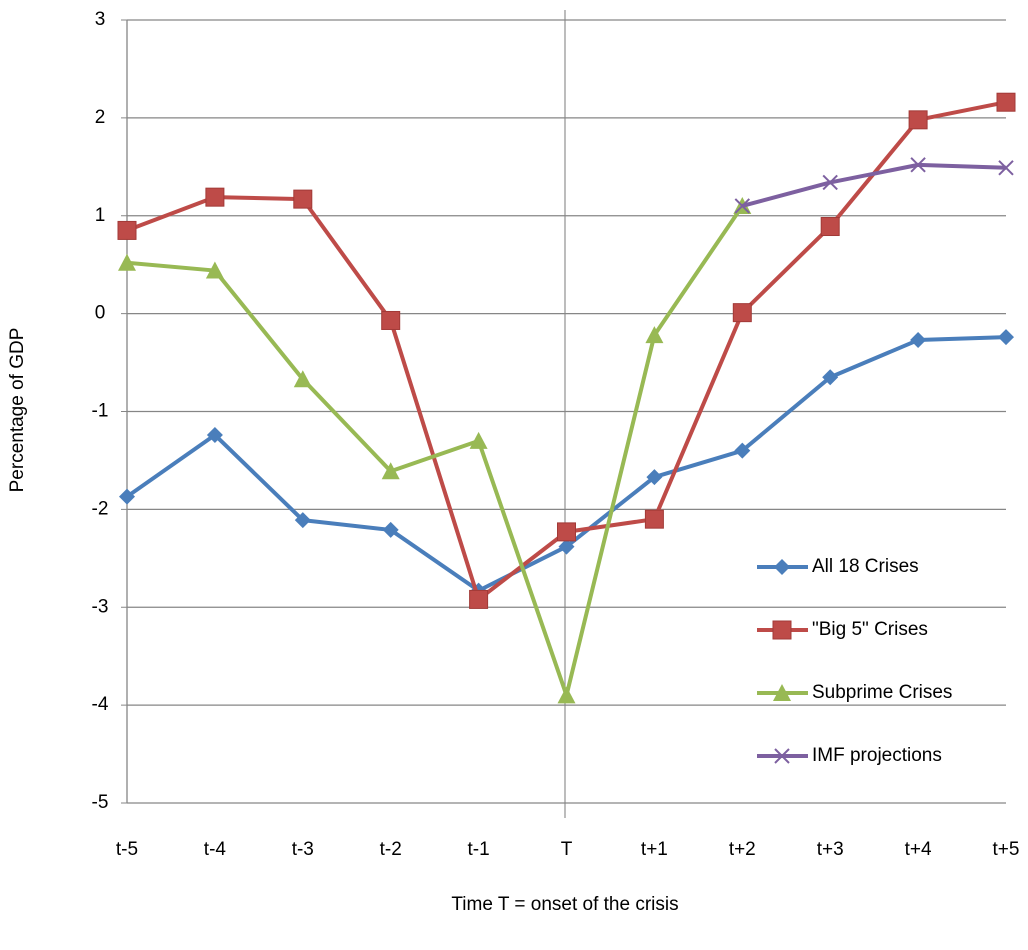 The width and height of the screenshot is (1028, 950). Describe the element at coordinates (100, 704) in the screenshot. I see `y-tick-label: -4` at that location.